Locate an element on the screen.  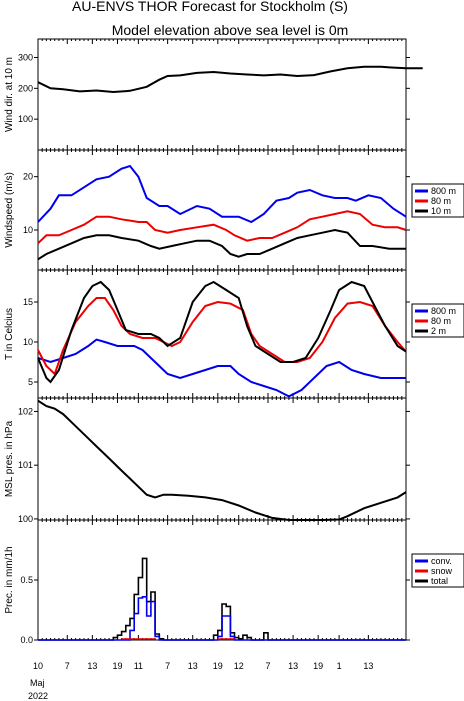
x-tick-label: 12 is located at coordinates (239, 666).